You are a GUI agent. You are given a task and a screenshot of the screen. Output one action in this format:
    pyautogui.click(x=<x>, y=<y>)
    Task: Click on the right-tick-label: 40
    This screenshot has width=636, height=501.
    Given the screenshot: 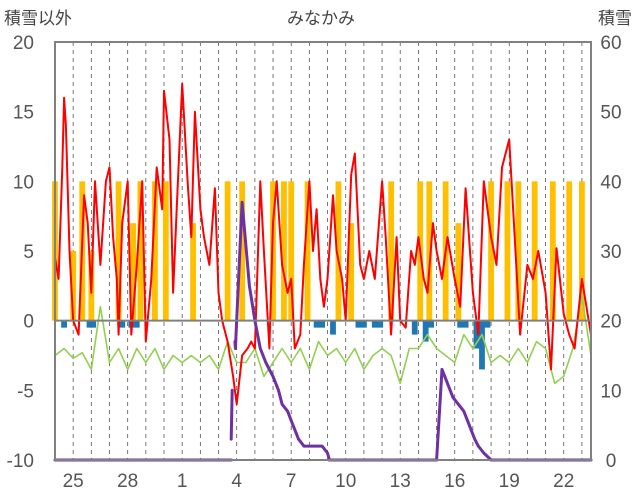 What is the action you would take?
    pyautogui.click(x=610, y=182)
    